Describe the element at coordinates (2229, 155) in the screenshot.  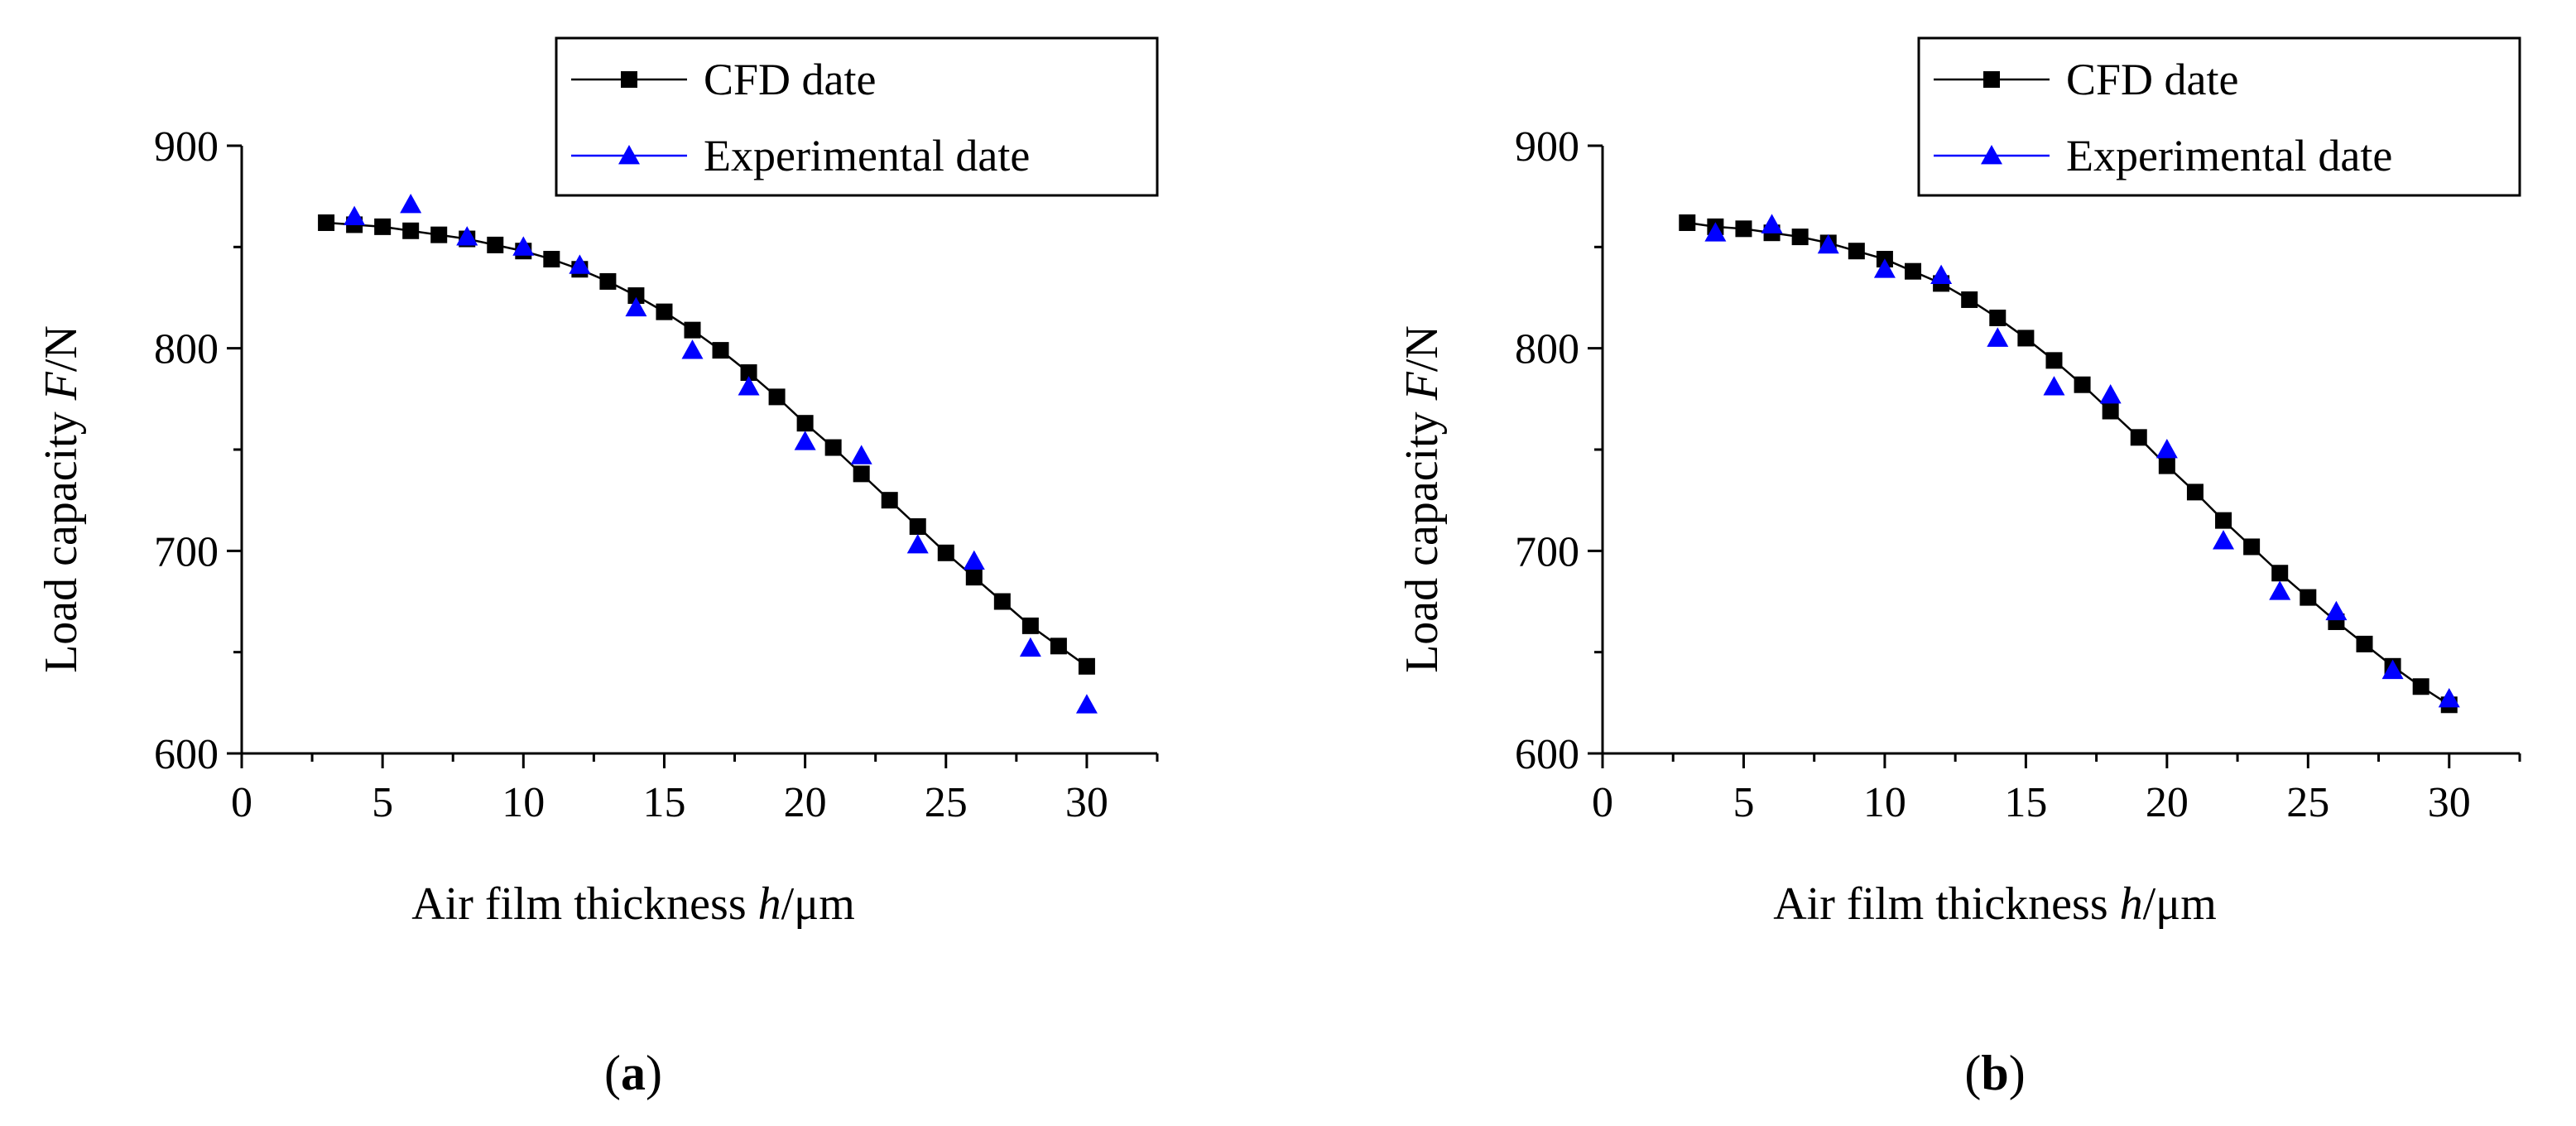
I see `legend-experimental-label: Experimental date` at that location.